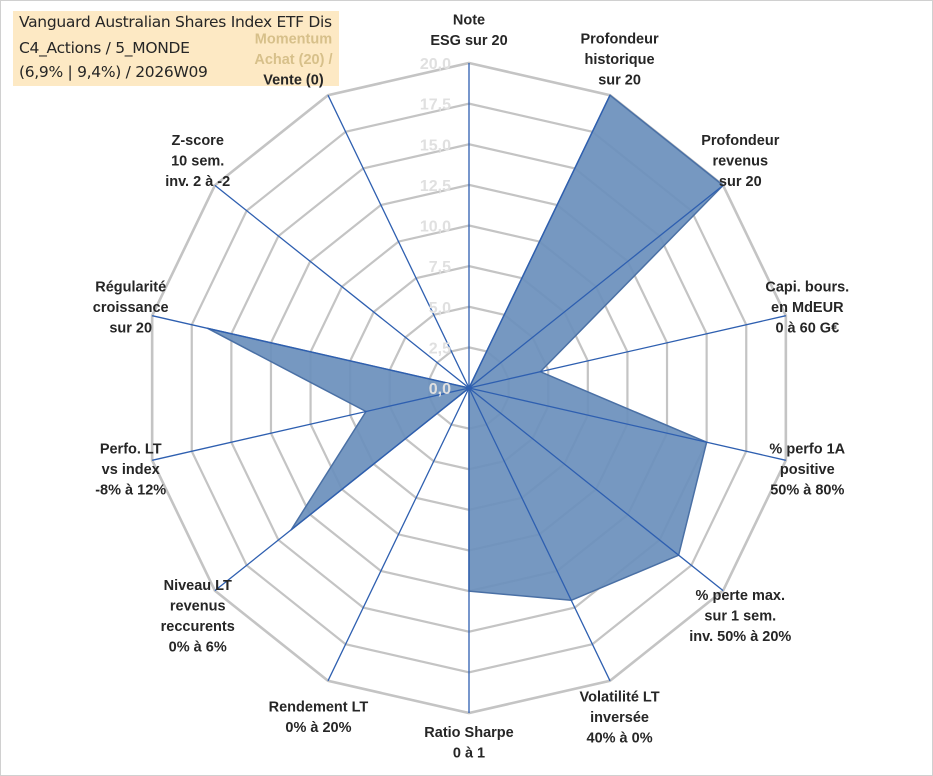 The image size is (933, 776). I want to click on title-line-3: (6,9% | 9,4%) / 2026W09, so click(113, 72).